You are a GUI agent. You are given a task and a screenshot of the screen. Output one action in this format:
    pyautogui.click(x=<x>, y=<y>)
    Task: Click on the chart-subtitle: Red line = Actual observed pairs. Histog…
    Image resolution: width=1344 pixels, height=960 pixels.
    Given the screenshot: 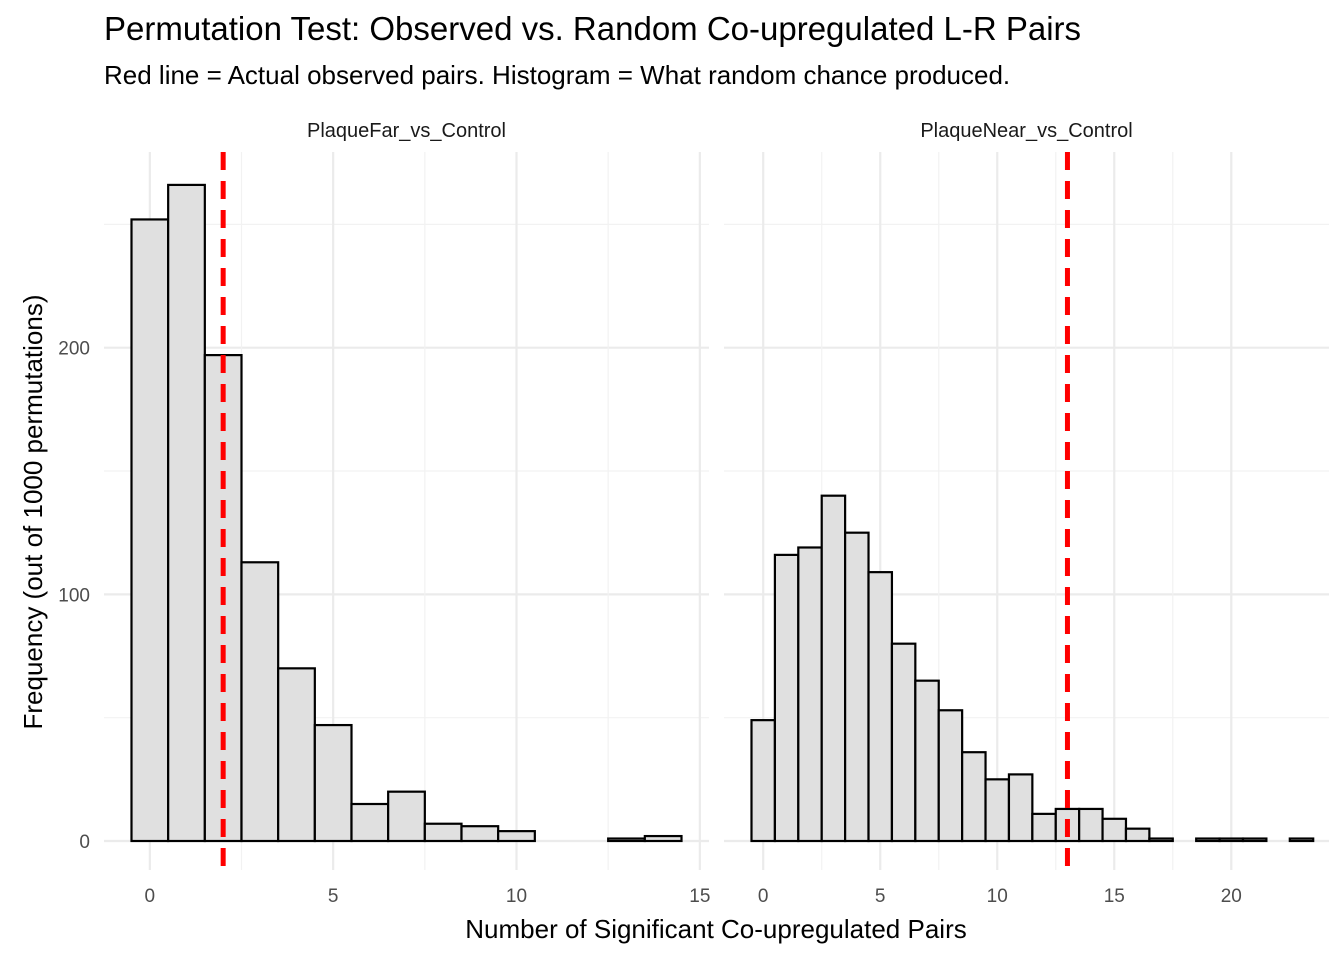 What is the action you would take?
    pyautogui.click(x=557, y=75)
    